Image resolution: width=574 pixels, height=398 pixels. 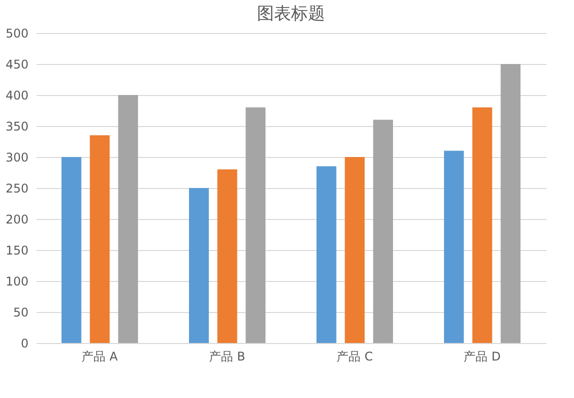 I want to click on y-tick-label: 50, so click(x=20, y=313).